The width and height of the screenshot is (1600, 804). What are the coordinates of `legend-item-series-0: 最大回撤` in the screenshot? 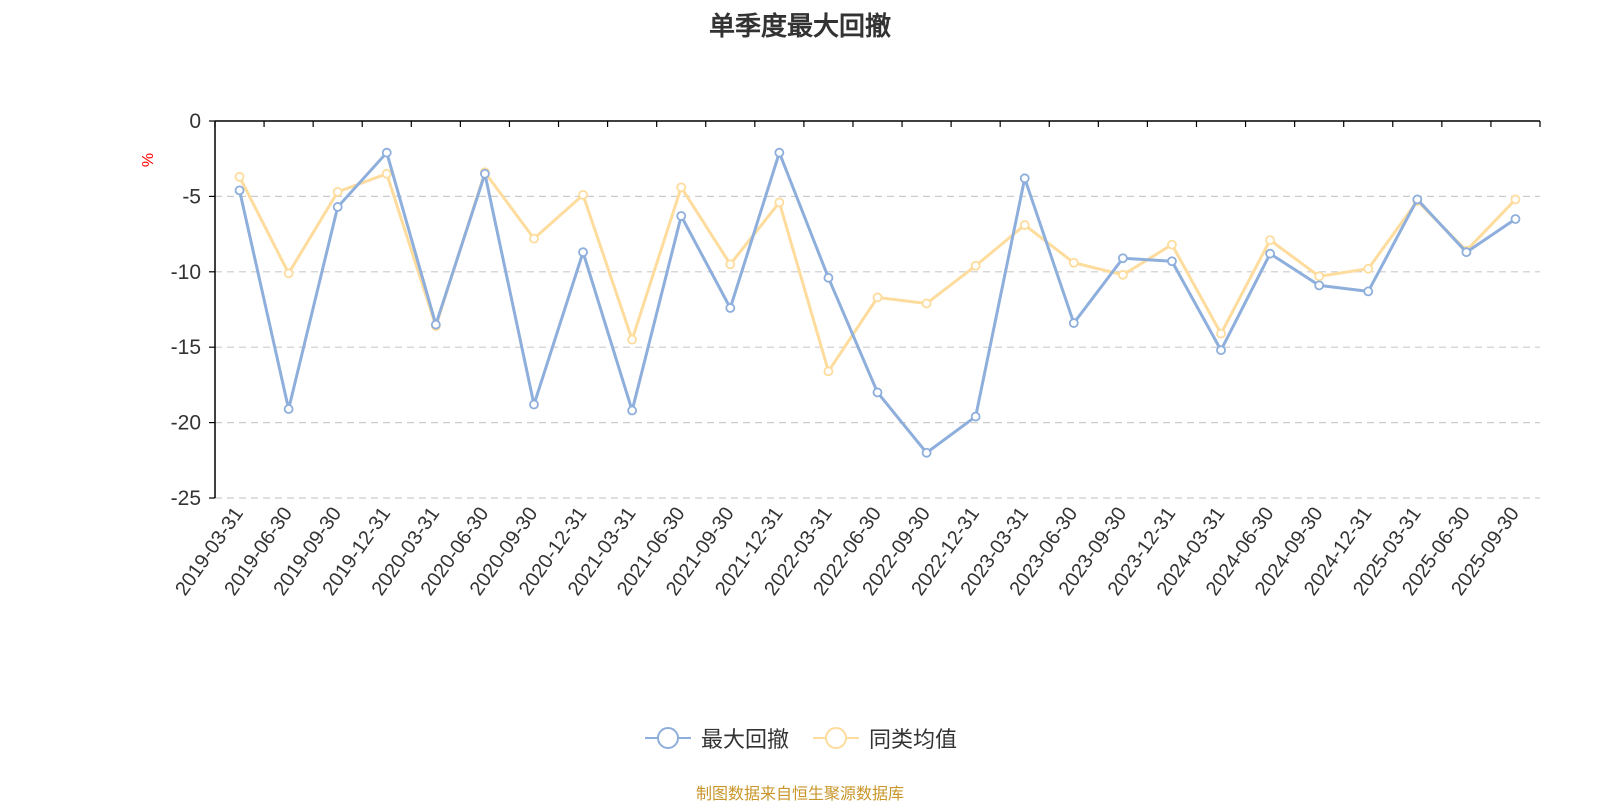 It's located at (716, 738).